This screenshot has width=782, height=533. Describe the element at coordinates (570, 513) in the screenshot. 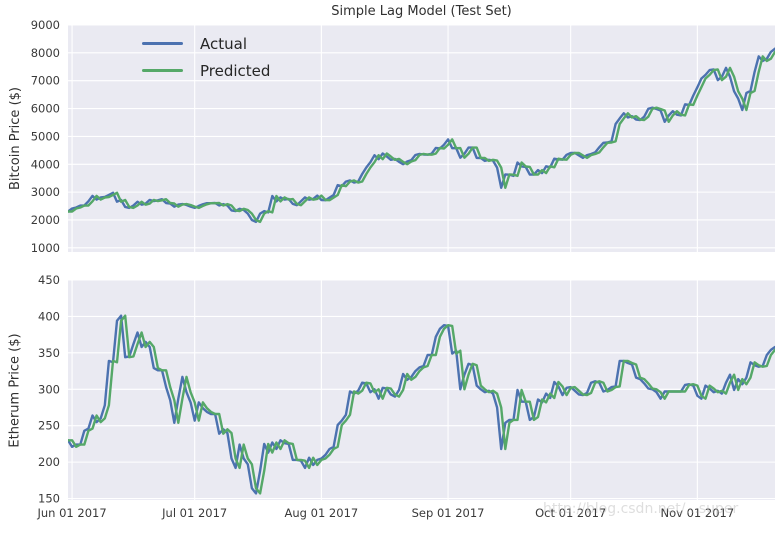

I see `x-tick-label: Oct 01 2017` at that location.